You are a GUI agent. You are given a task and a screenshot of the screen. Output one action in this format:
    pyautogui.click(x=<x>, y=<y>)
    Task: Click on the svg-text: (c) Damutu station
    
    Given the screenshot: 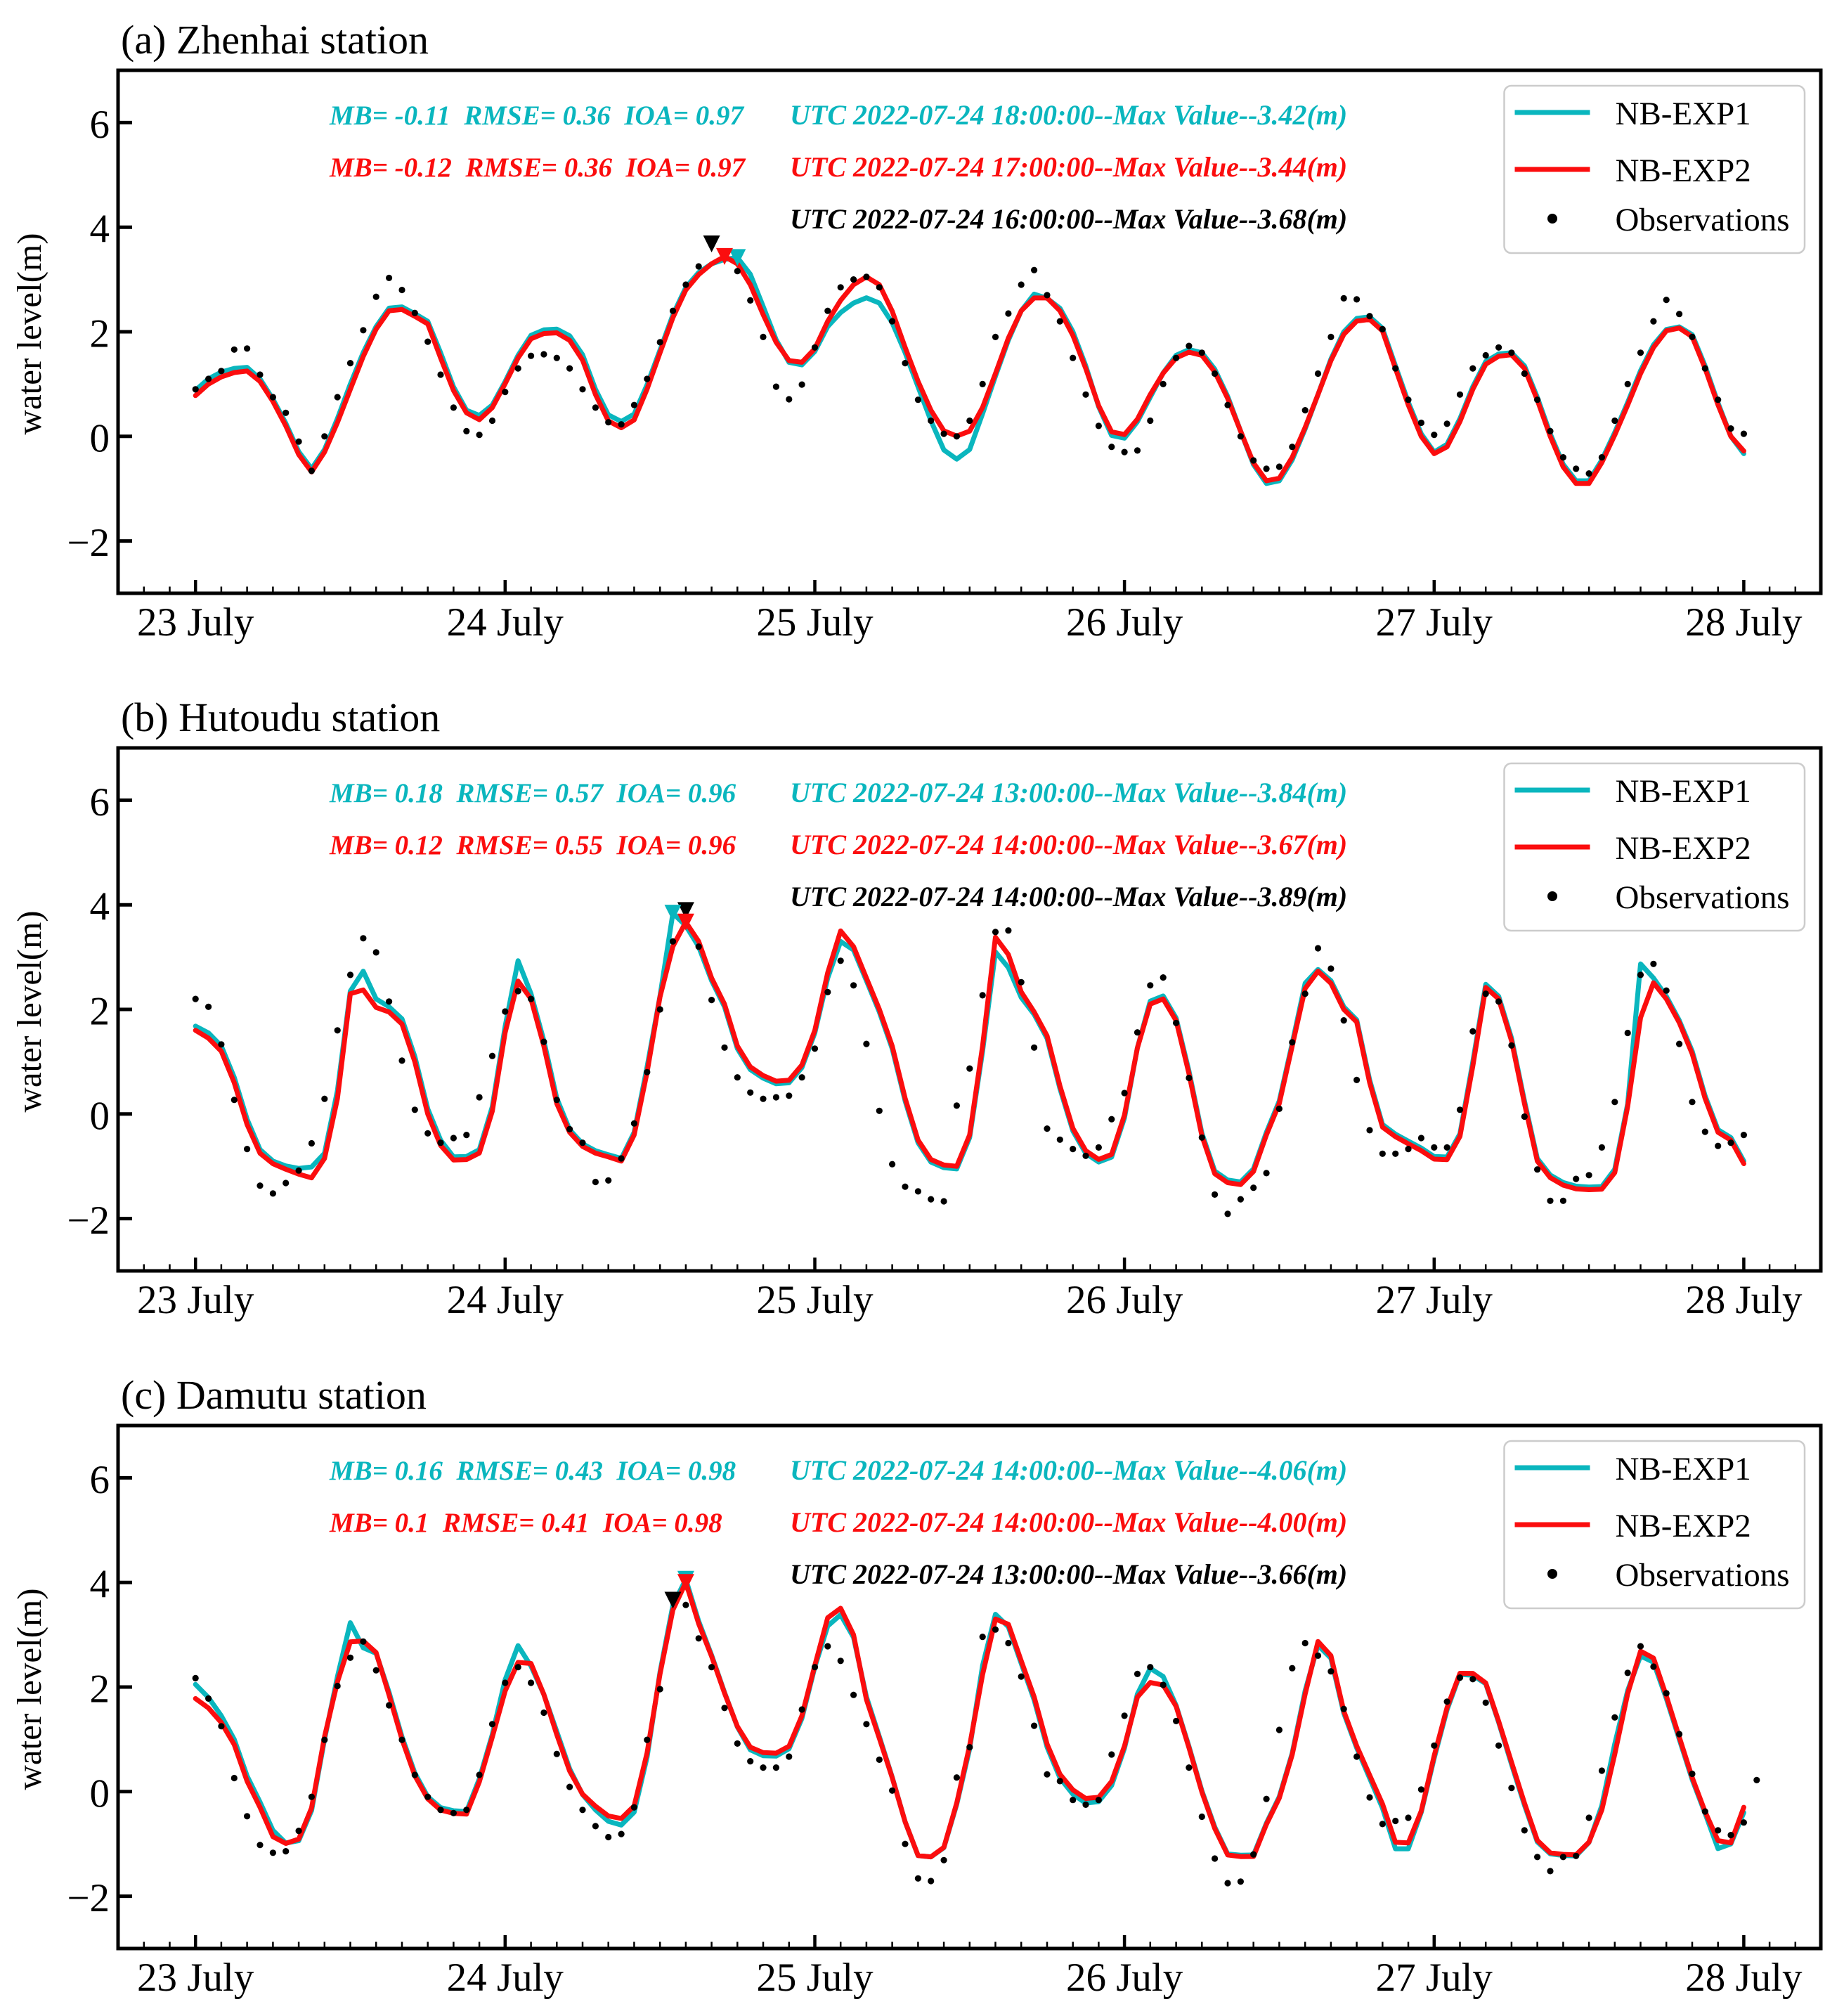 What is the action you would take?
    pyautogui.click(x=274, y=1395)
    